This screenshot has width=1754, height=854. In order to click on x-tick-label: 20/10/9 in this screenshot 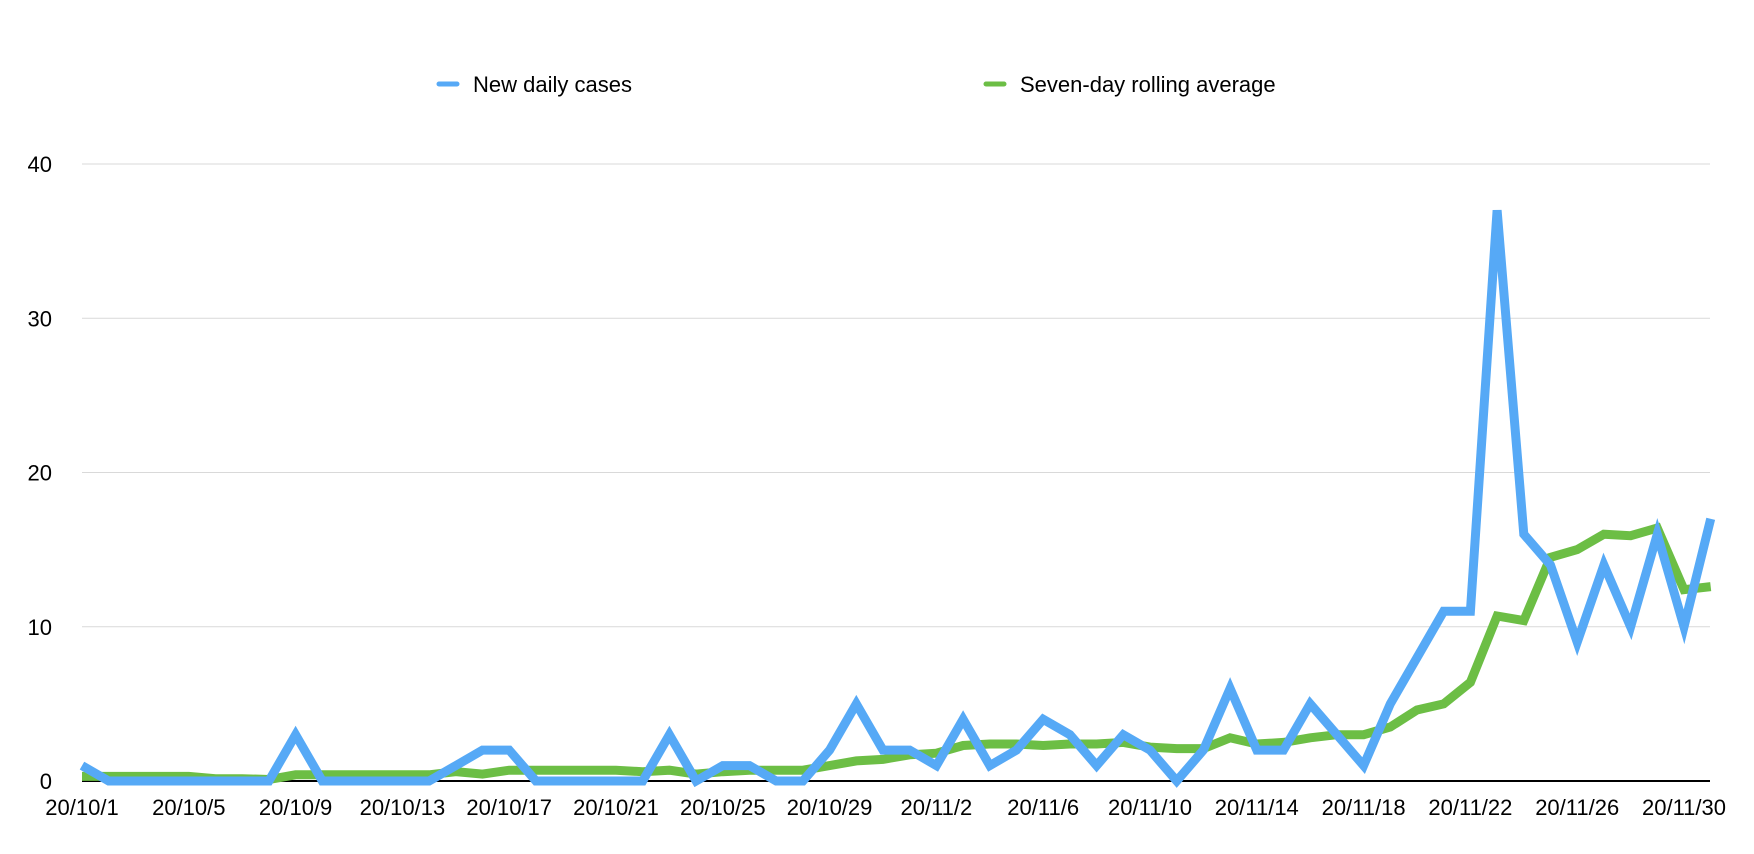, I will do `click(295, 807)`.